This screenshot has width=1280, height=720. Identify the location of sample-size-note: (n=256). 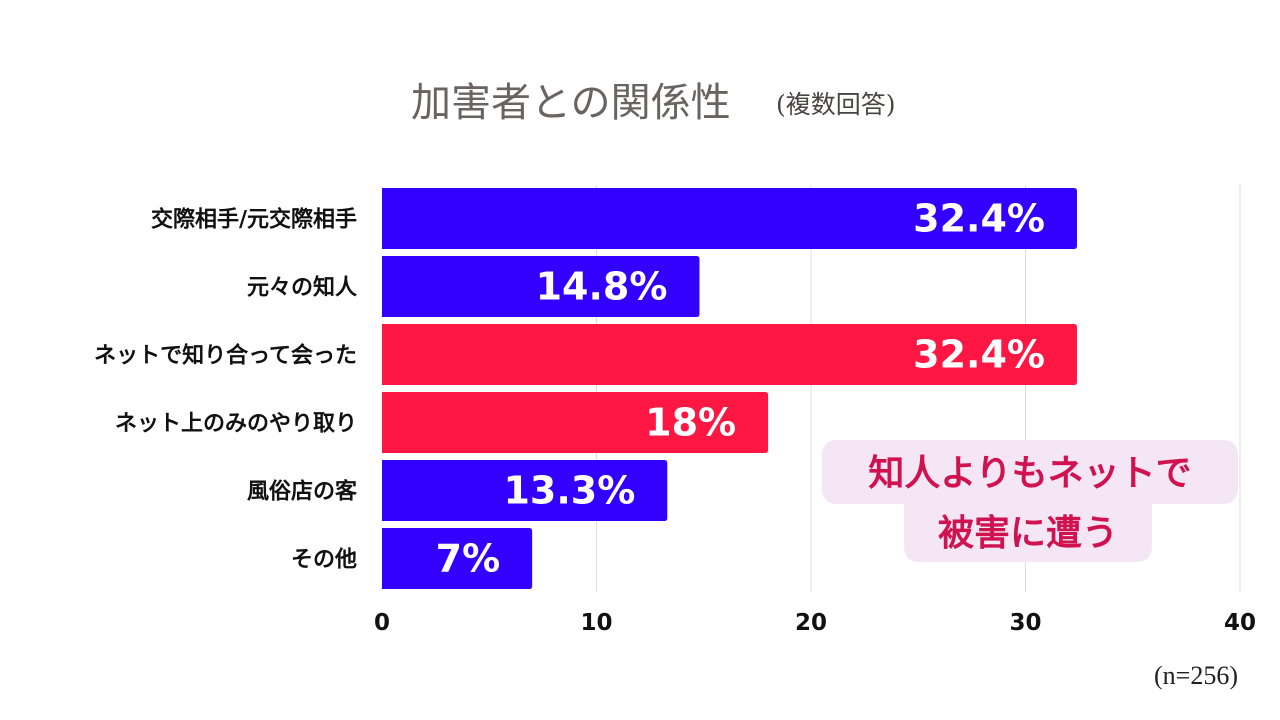
(1196, 675).